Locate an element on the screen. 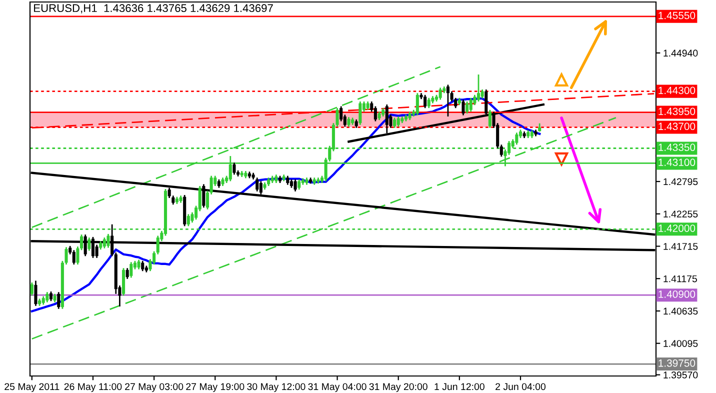  x-tick-label: 25 May 2011 is located at coordinates (32, 387).